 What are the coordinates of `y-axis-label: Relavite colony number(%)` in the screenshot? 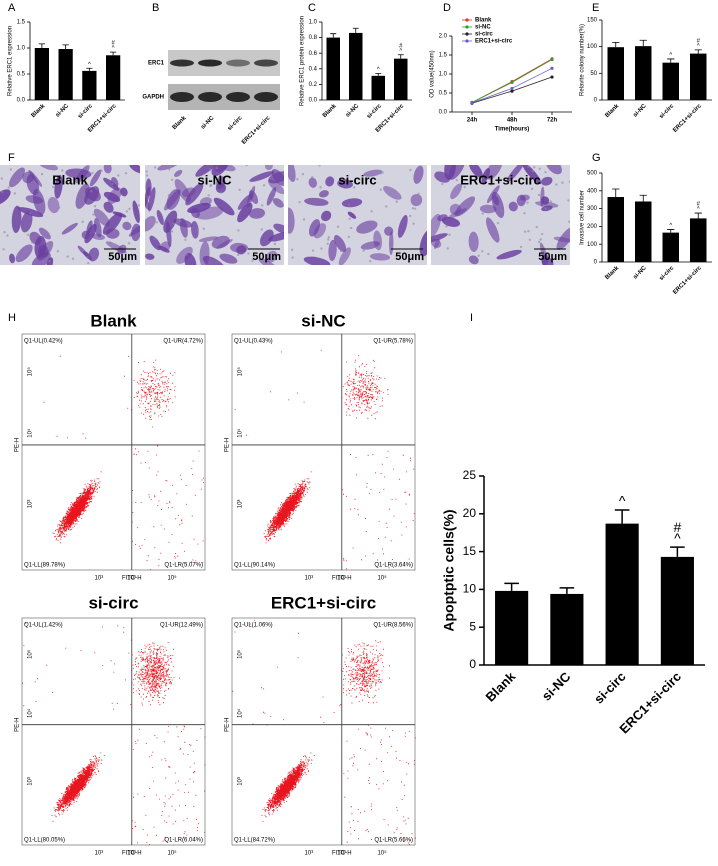 It's located at (583, 60).